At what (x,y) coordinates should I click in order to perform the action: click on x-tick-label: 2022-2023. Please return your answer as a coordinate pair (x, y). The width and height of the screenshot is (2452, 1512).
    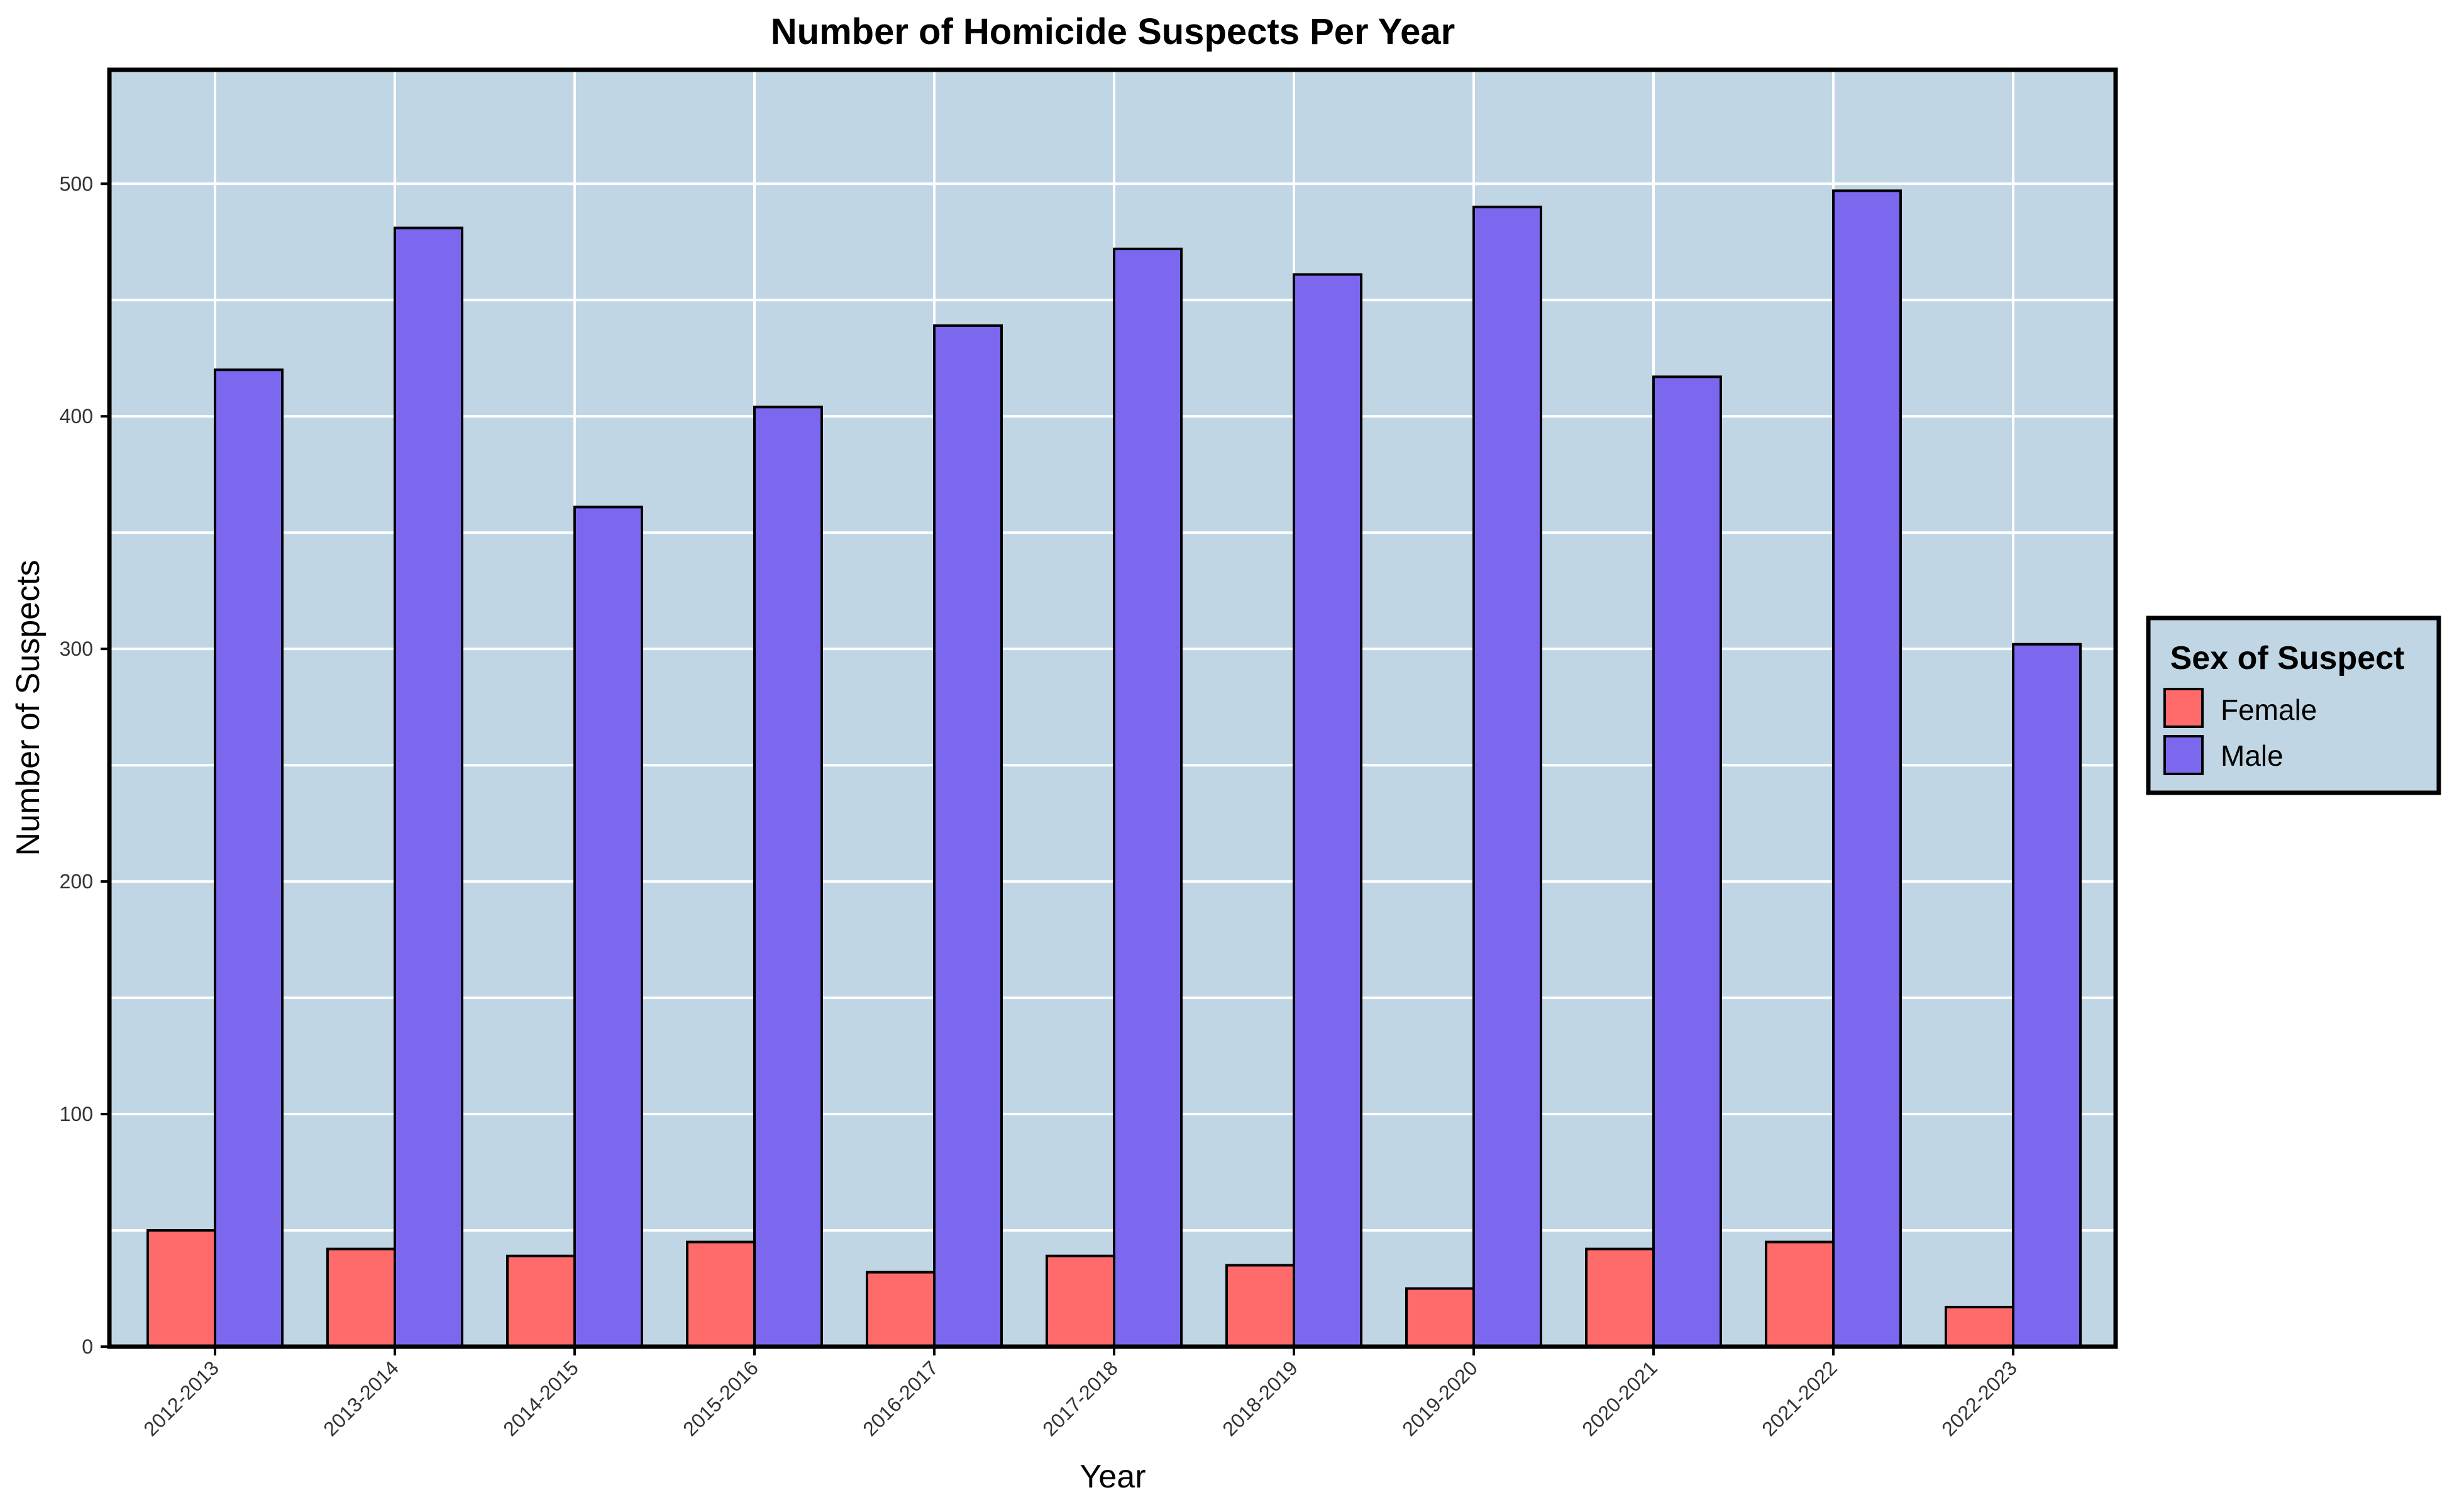
    Looking at the image, I should click on (1979, 1398).